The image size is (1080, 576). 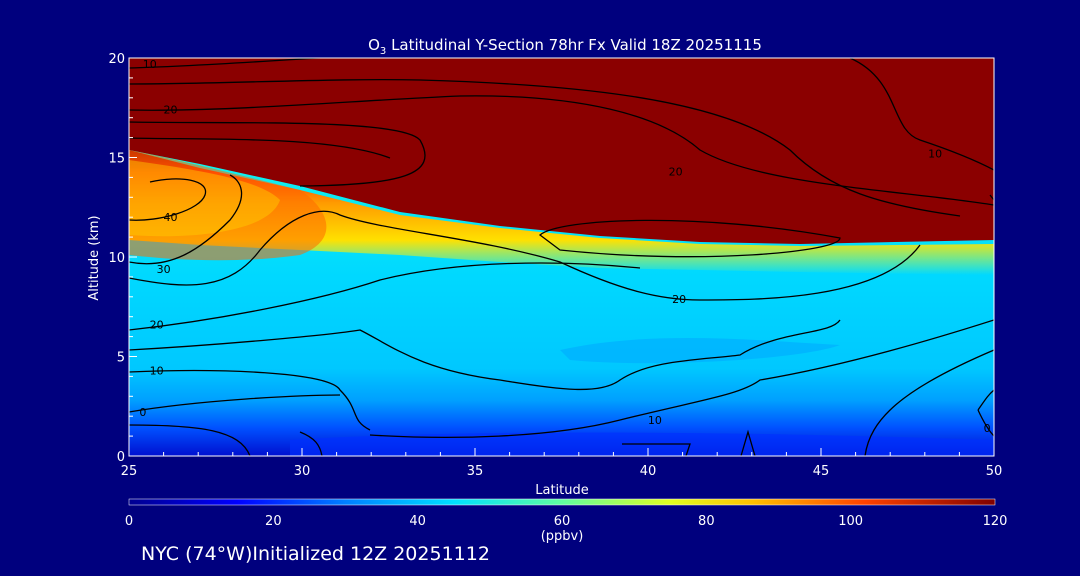 I want to click on x-tick-label: 45, so click(x=821, y=471).